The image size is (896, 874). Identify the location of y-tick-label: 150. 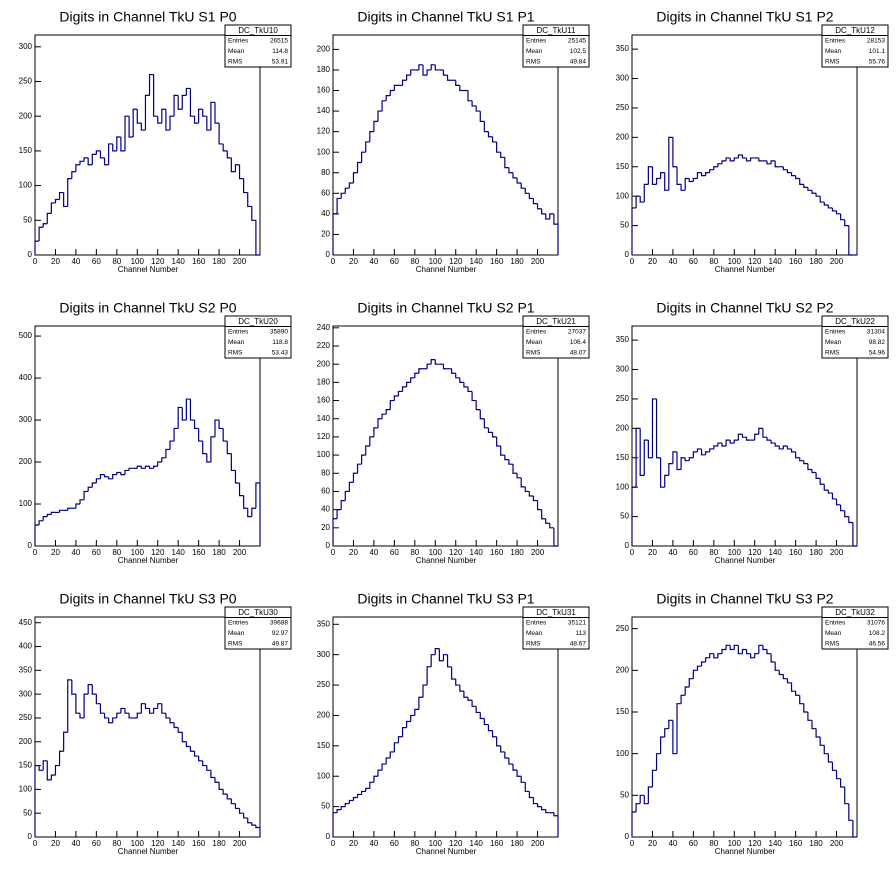
(26, 765).